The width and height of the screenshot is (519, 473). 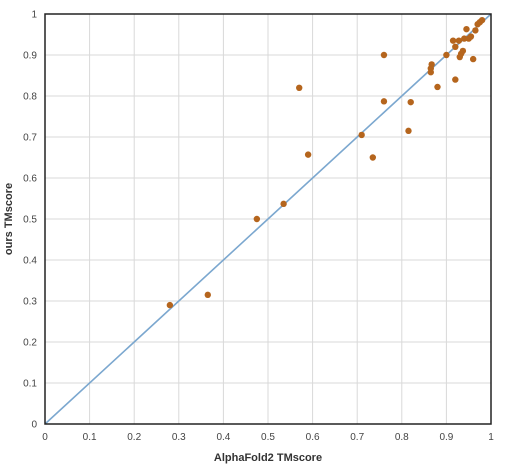 What do you see at coordinates (34, 15) in the screenshot?
I see `y-tick-label-10: 1` at bounding box center [34, 15].